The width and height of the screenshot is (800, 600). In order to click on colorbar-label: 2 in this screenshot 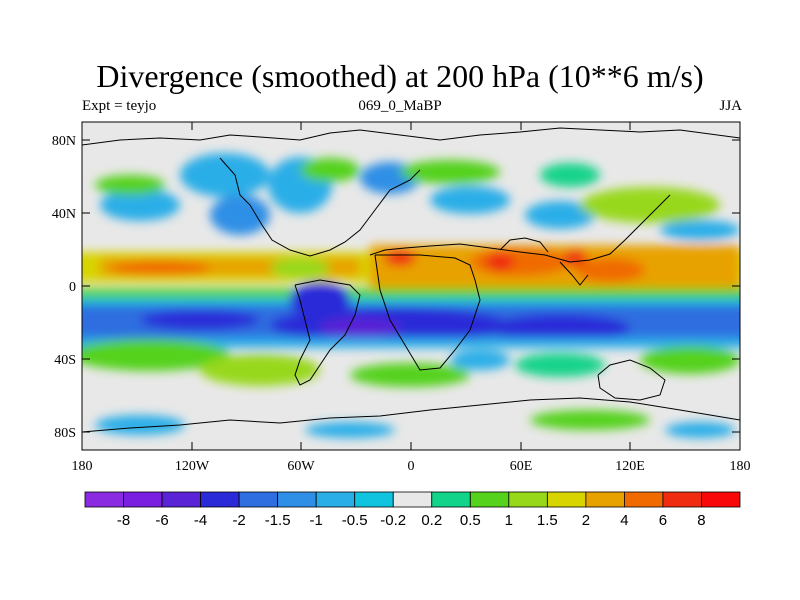, I will do `click(586, 520)`.